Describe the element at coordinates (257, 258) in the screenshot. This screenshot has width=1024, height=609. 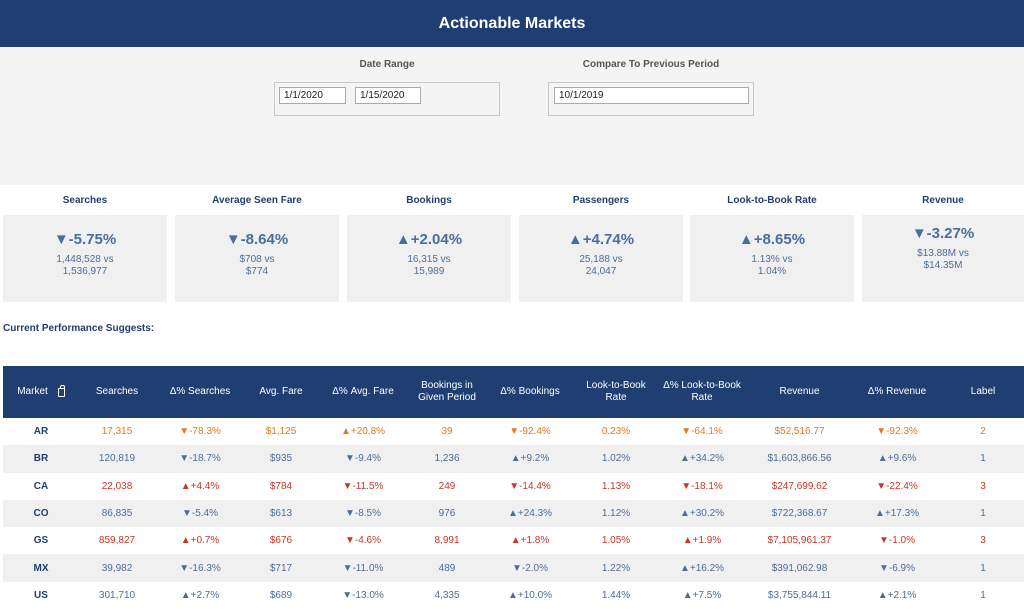
I see `kpi-card-avg-fare: ▼-8.64% $708 vs $774` at that location.